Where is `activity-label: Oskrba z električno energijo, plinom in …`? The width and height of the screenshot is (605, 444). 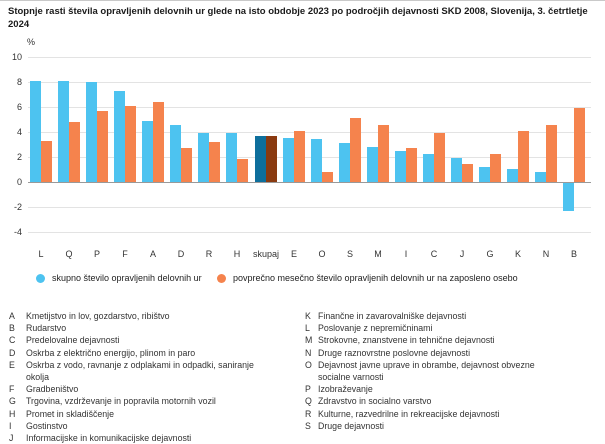
activity-label: Oskrba z električno energijo, plinom in … is located at coordinates (111, 352).